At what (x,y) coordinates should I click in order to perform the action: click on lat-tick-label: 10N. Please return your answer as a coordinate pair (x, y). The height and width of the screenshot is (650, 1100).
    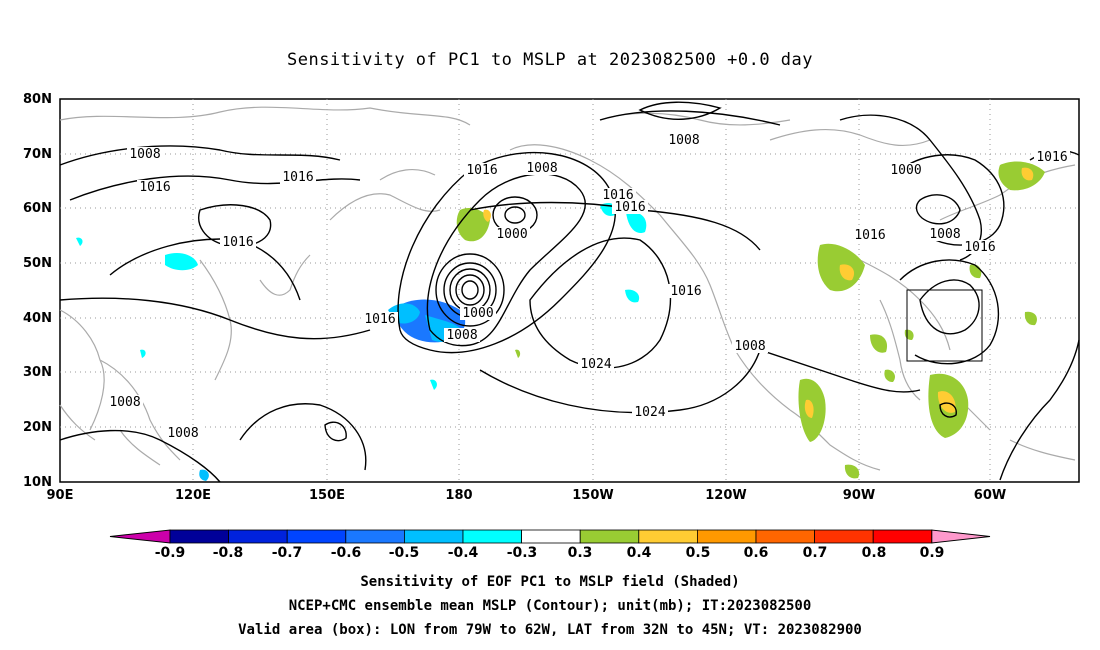
    Looking at the image, I should click on (37, 482).